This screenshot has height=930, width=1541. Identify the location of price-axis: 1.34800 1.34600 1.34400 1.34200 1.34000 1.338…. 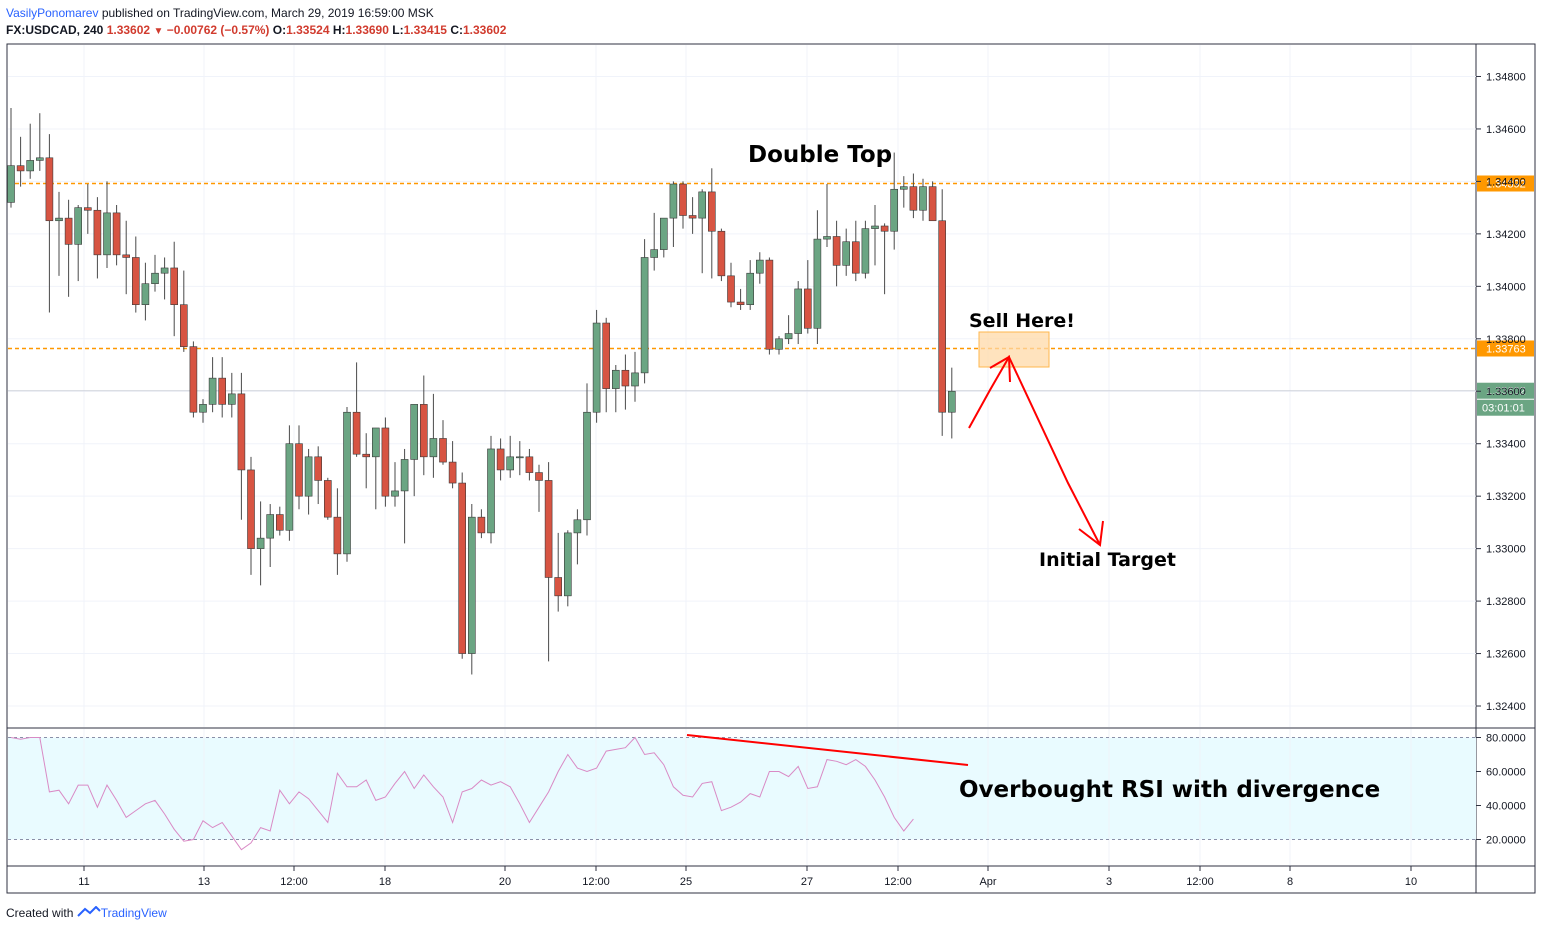
(1501, 392).